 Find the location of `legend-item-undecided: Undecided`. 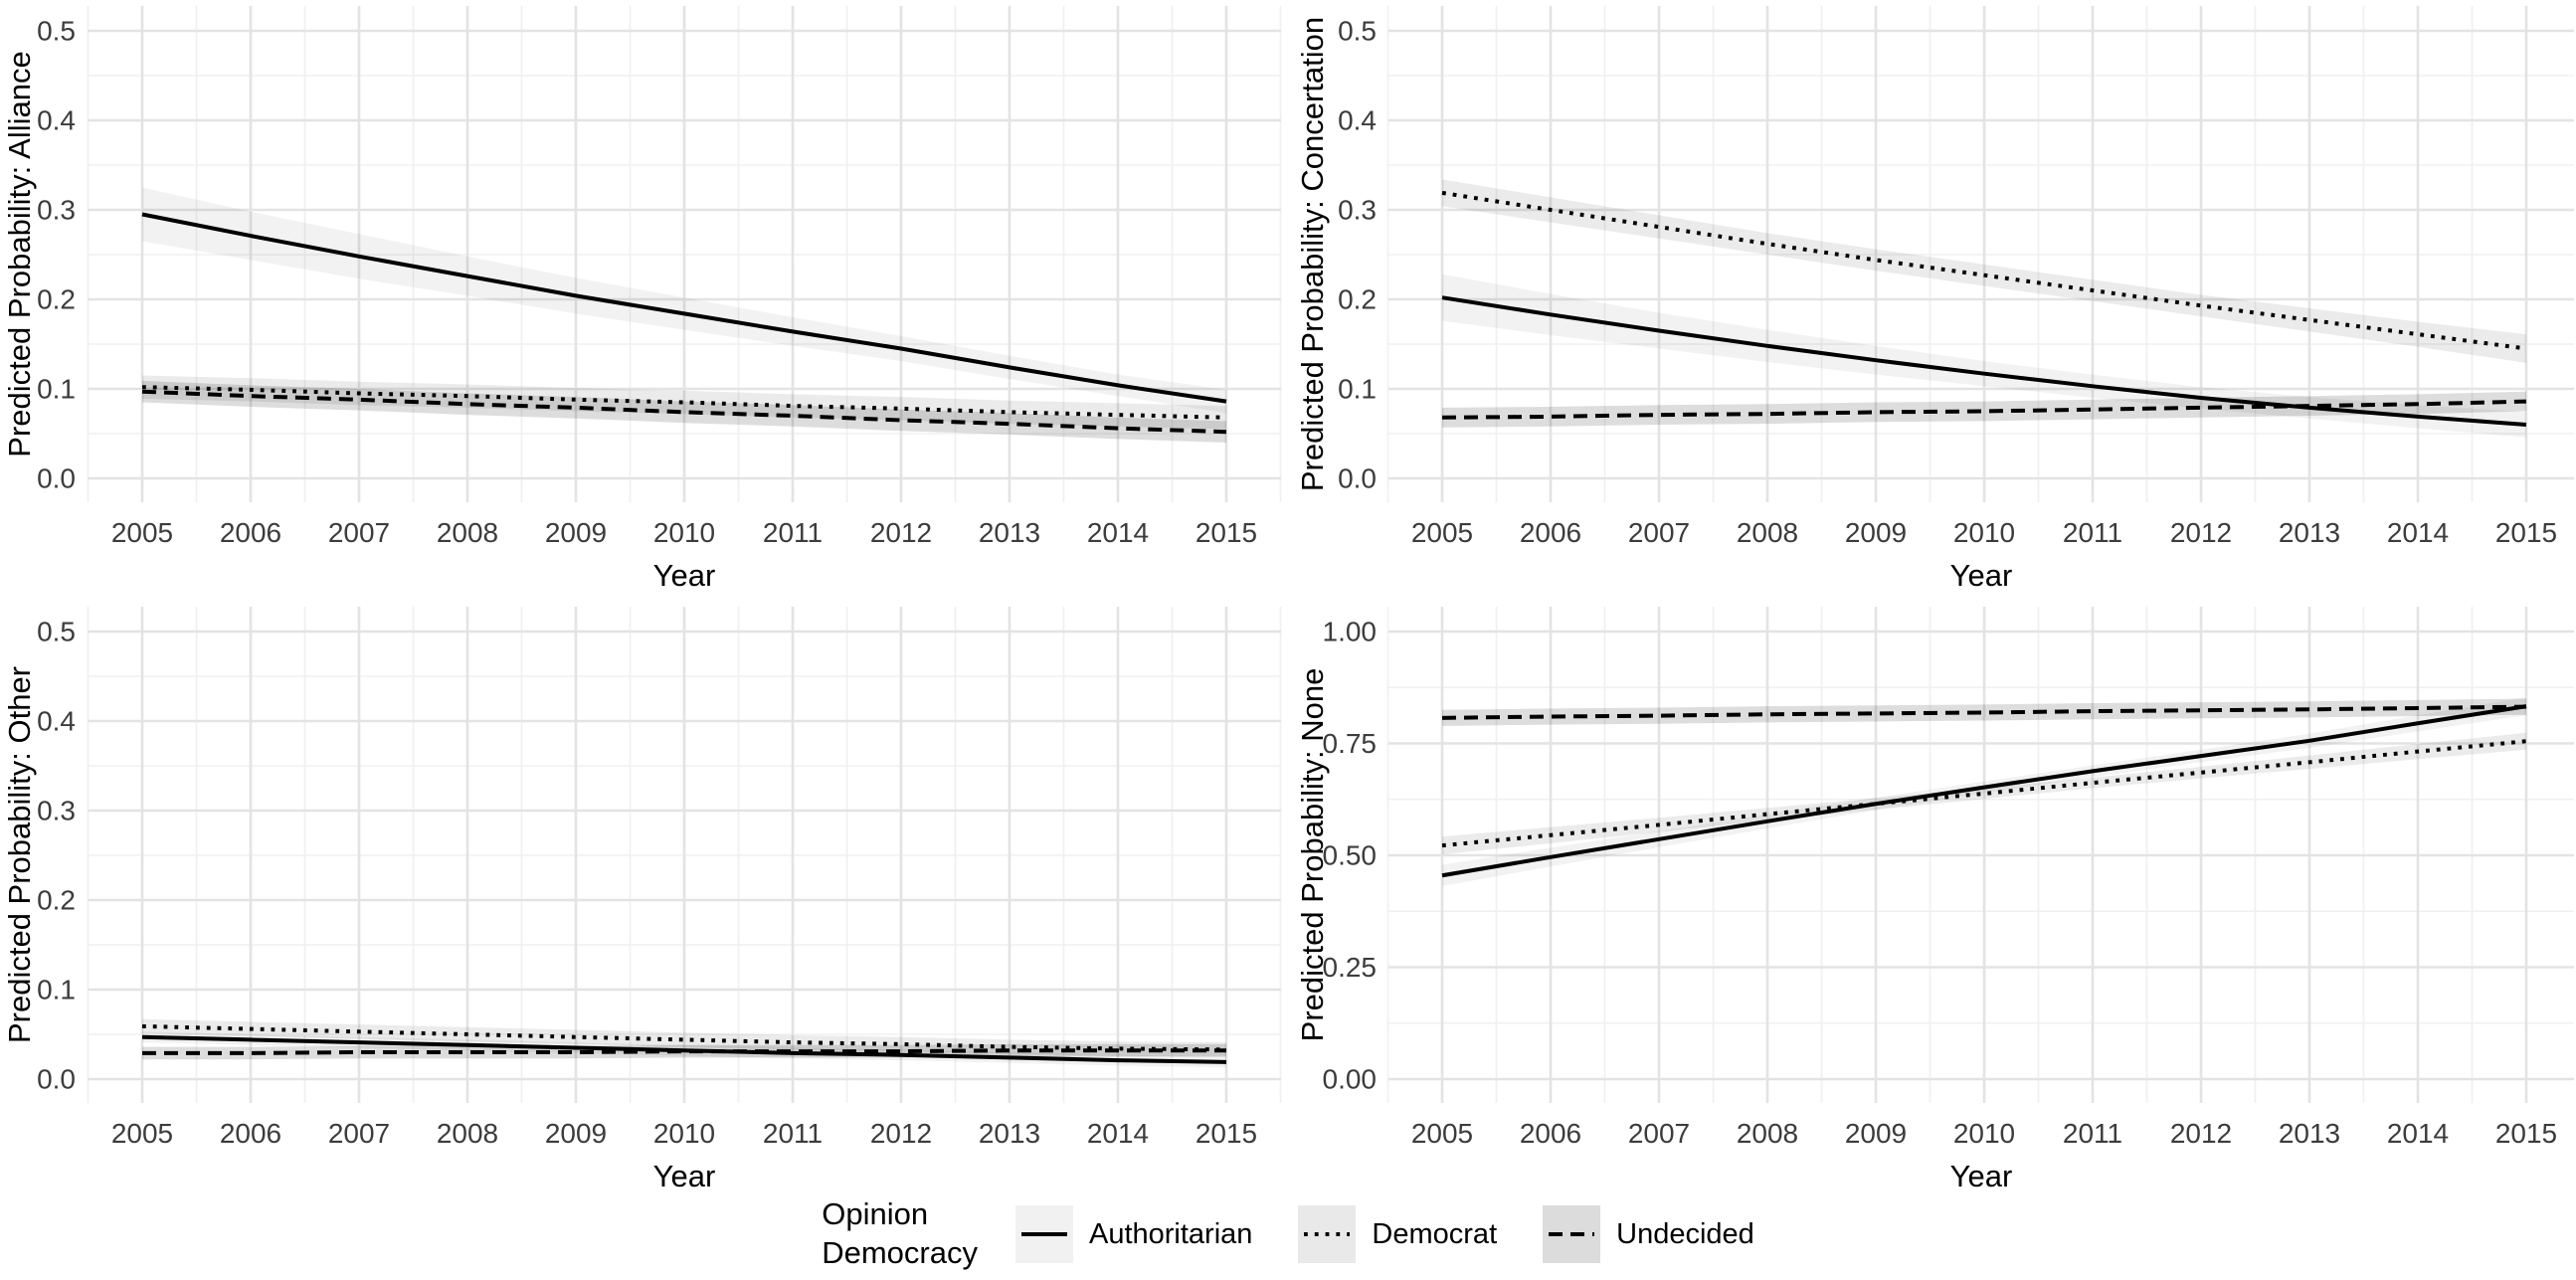

legend-item-undecided: Undecided is located at coordinates (1648, 1234).